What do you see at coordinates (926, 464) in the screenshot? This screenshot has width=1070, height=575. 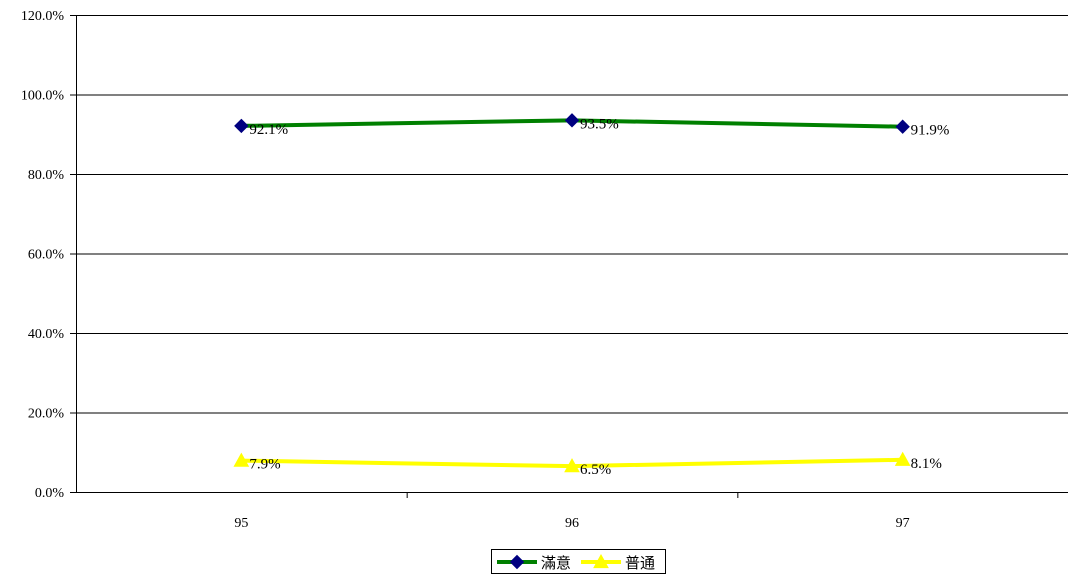 I see `series-1-data-label-2: 8.1%` at bounding box center [926, 464].